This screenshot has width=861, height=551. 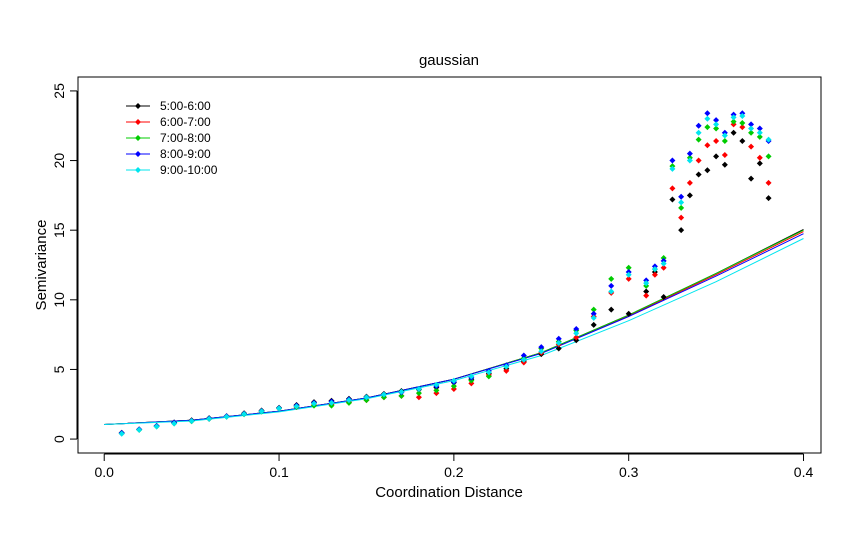 I want to click on x-axis-title: Coordination Distance, so click(x=449, y=492).